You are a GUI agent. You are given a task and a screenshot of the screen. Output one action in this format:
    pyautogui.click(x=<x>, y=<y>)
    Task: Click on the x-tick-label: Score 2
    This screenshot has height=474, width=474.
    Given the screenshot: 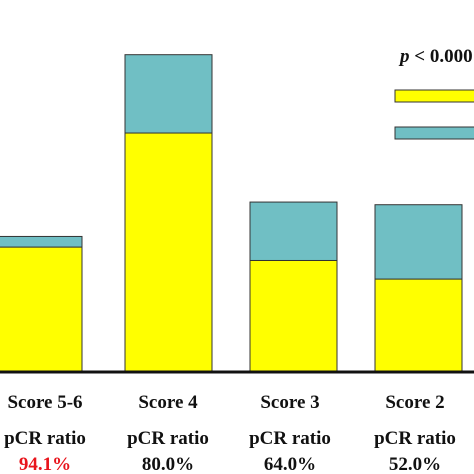 What is the action you would take?
    pyautogui.click(x=414, y=402)
    